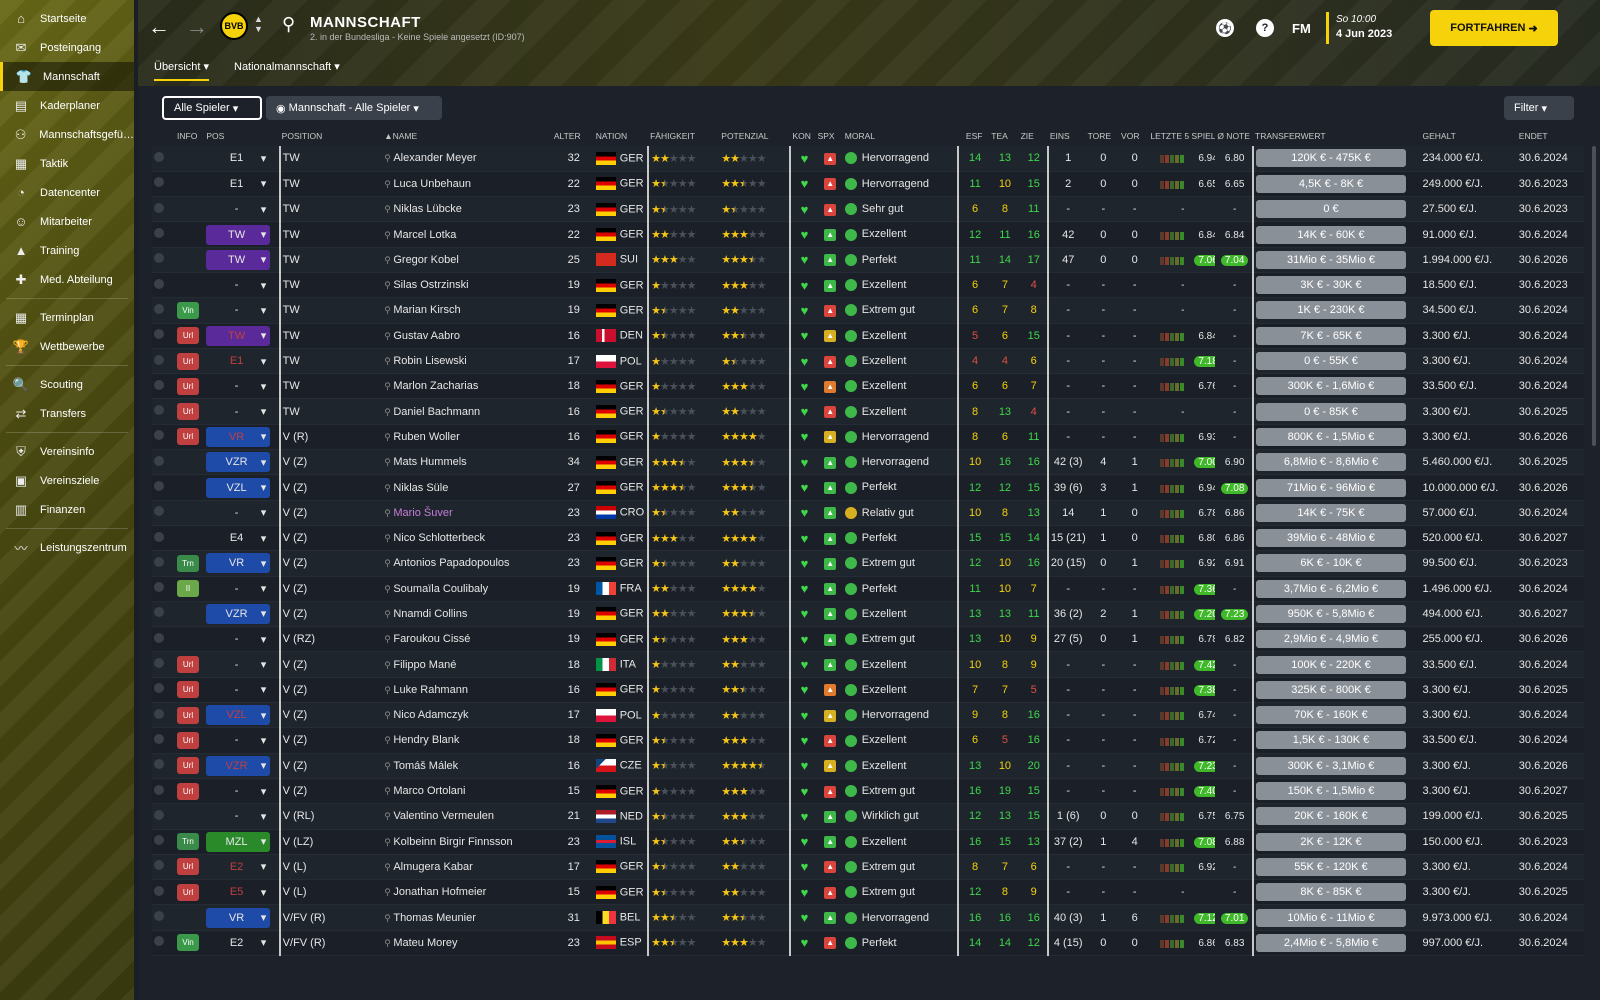 Image resolution: width=1600 pixels, height=1000 pixels. I want to click on player-name: Marian Kirsch, so click(427, 310).